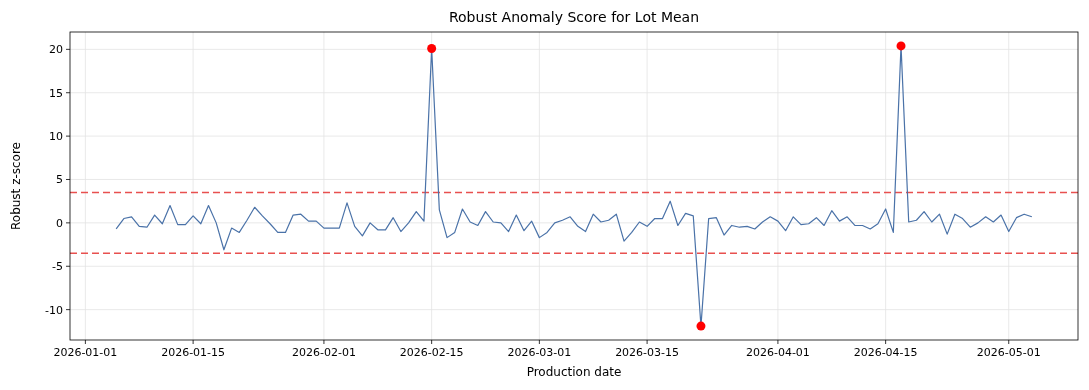 Image resolution: width=1089 pixels, height=390 pixels. Describe the element at coordinates (16, 186) in the screenshot. I see `y-axis-title: Robust z-score` at that location.